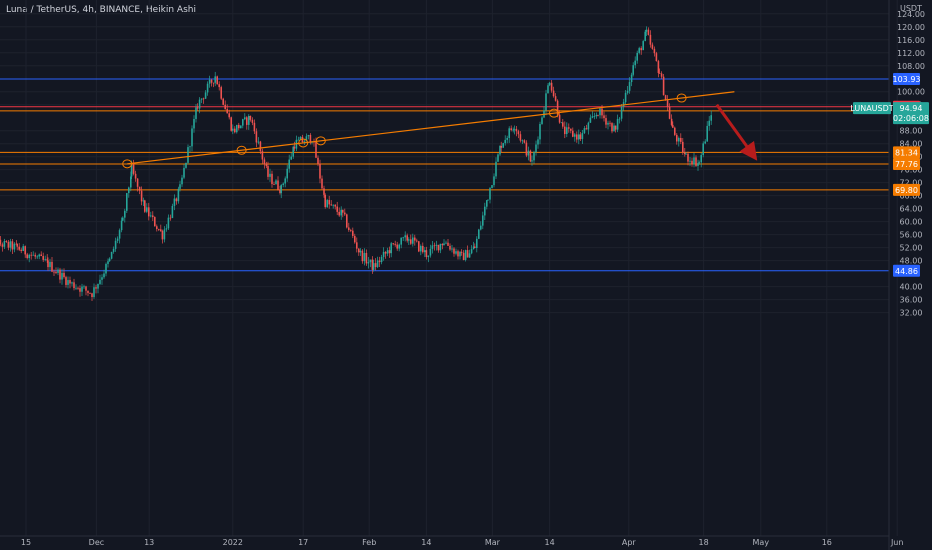  I want to click on y-tick-label: 64.00, so click(911, 209).